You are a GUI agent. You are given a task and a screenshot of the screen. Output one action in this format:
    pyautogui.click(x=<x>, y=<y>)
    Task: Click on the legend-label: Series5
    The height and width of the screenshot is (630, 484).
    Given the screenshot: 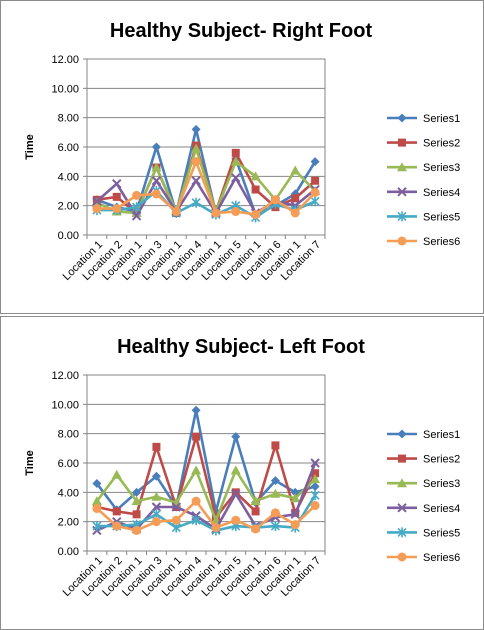 What is the action you would take?
    pyautogui.click(x=441, y=533)
    